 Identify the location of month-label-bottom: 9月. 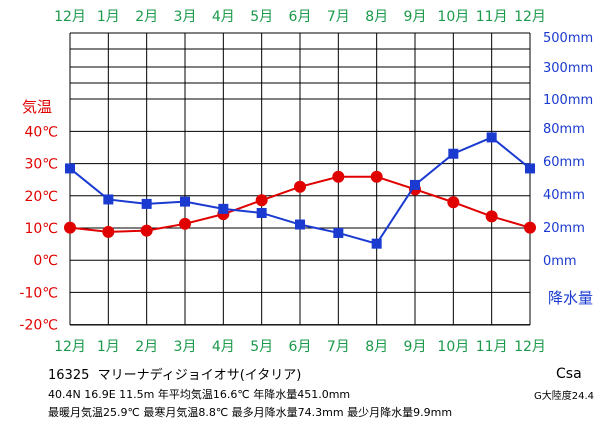
(415, 347).